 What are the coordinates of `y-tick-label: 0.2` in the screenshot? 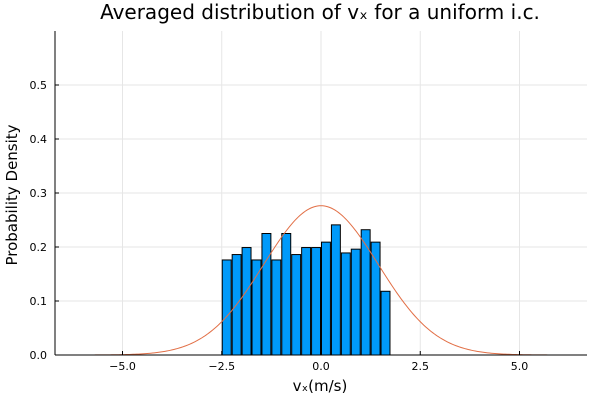 It's located at (39, 247).